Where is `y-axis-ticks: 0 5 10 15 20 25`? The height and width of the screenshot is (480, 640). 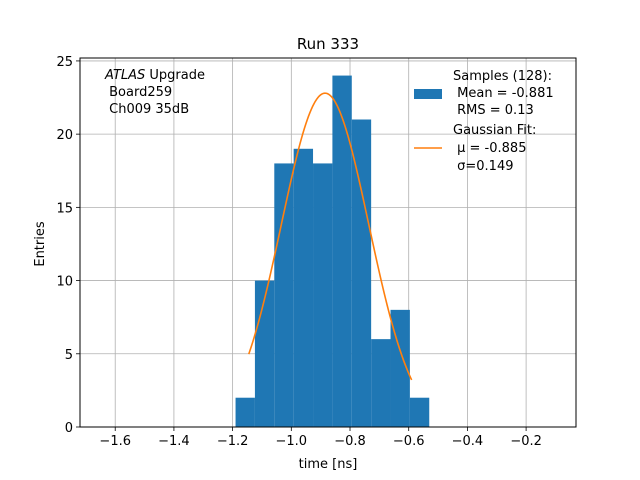
y-axis-ticks: 0 5 10 15 20 25 is located at coordinates (68, 245).